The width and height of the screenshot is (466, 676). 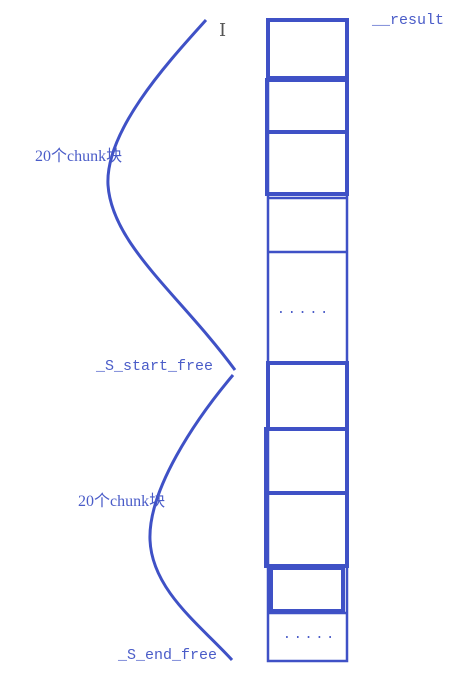 I want to click on end-free-label: _S_end_free, so click(x=168, y=655).